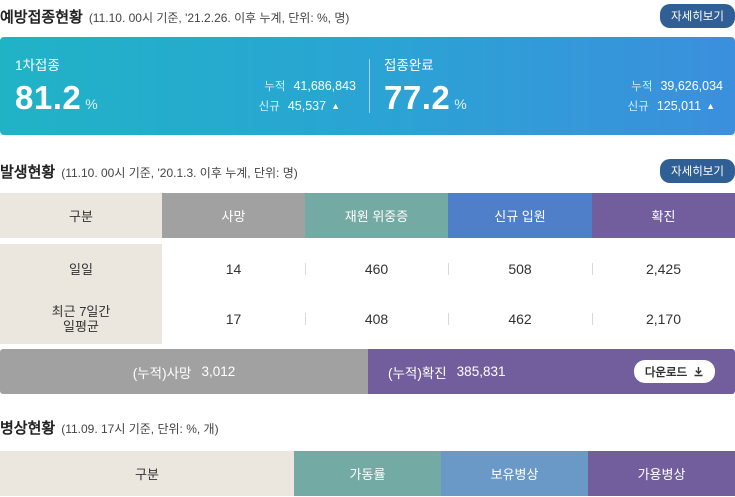 The width and height of the screenshot is (735, 497). Describe the element at coordinates (310, 86) in the screenshot. I see `first-dose-cumulative: 누적 41,686,843` at that location.